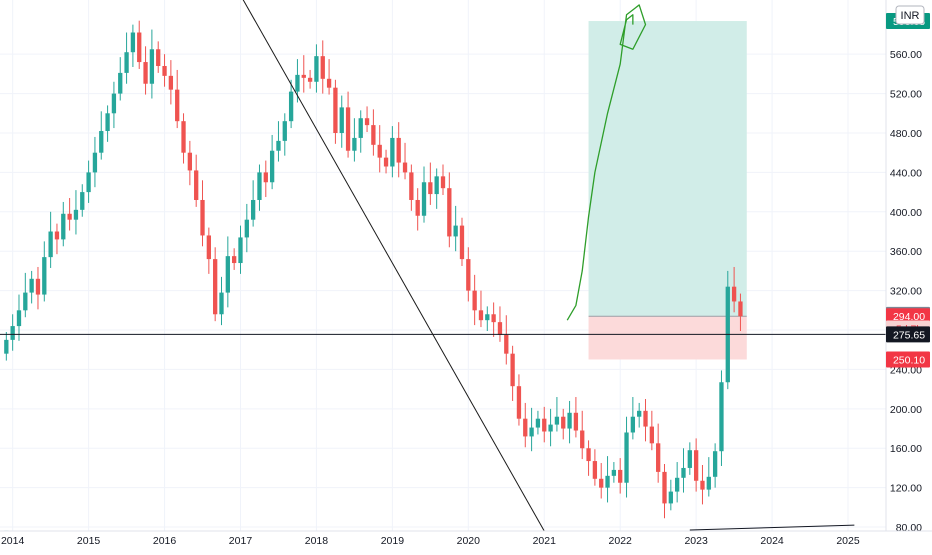 The width and height of the screenshot is (932, 555). Describe the element at coordinates (545, 541) in the screenshot. I see `time-tick-label: 2021` at that location.